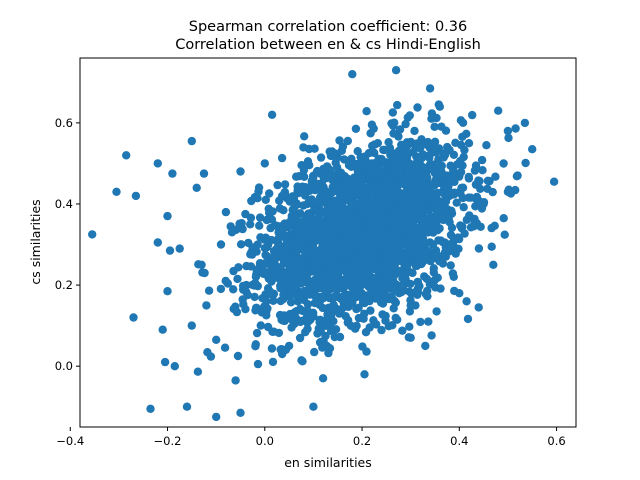 The width and height of the screenshot is (640, 480). What do you see at coordinates (67, 244) in the screenshot?
I see `y-axis-ticks: 0.0 0.2 0.4 0.6` at bounding box center [67, 244].